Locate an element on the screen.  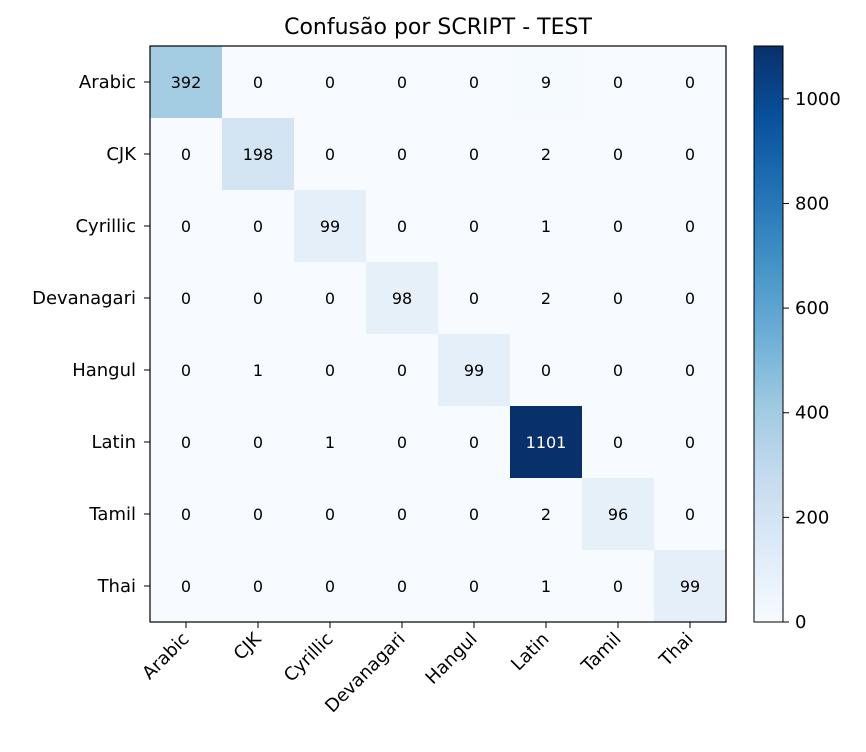
y-tick-label: Tamil is located at coordinates (112, 514).